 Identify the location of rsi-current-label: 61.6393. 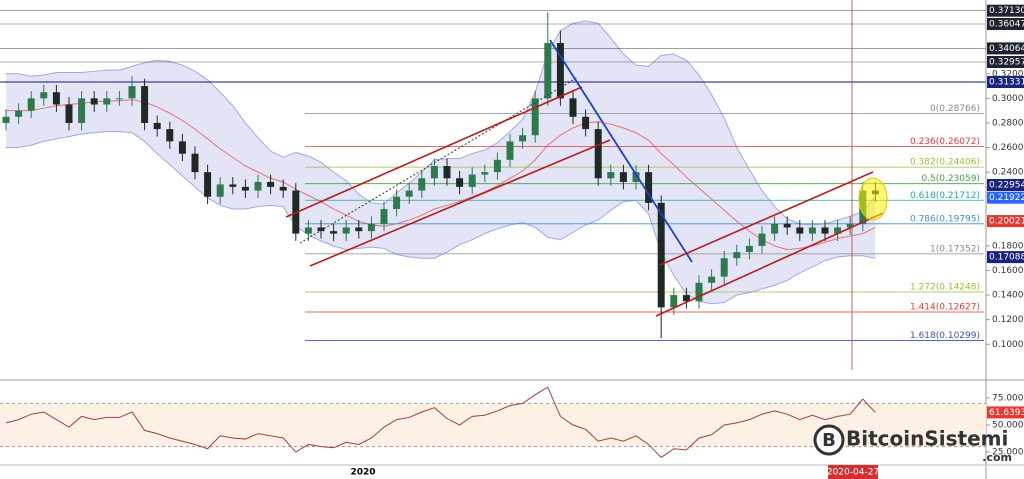
(1006, 413).